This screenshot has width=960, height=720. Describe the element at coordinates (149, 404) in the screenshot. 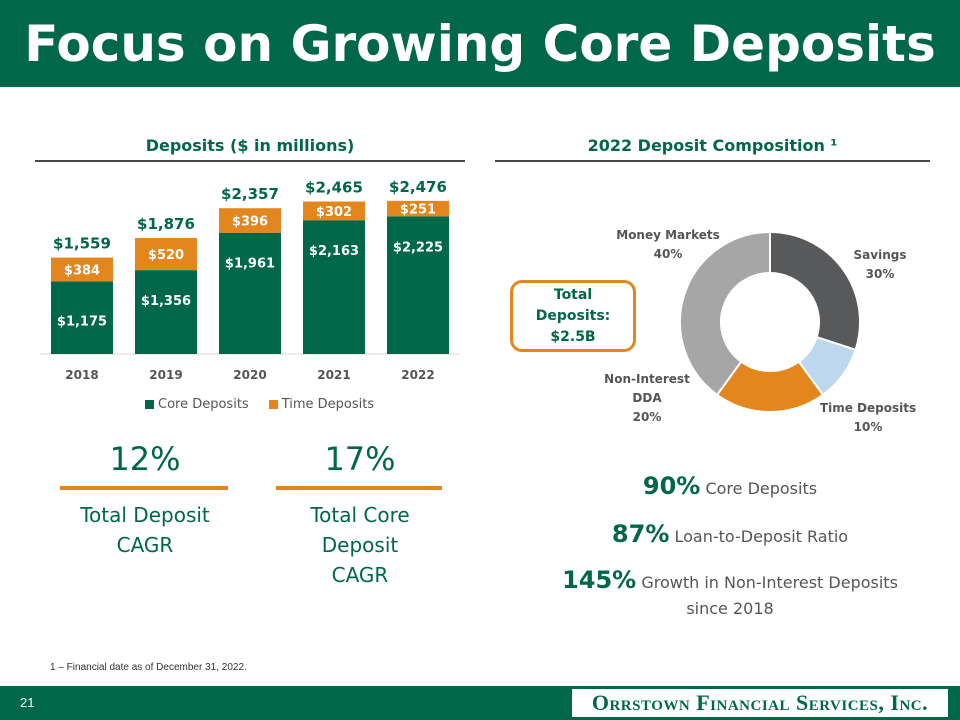

I see `legend-core-swatch` at that location.